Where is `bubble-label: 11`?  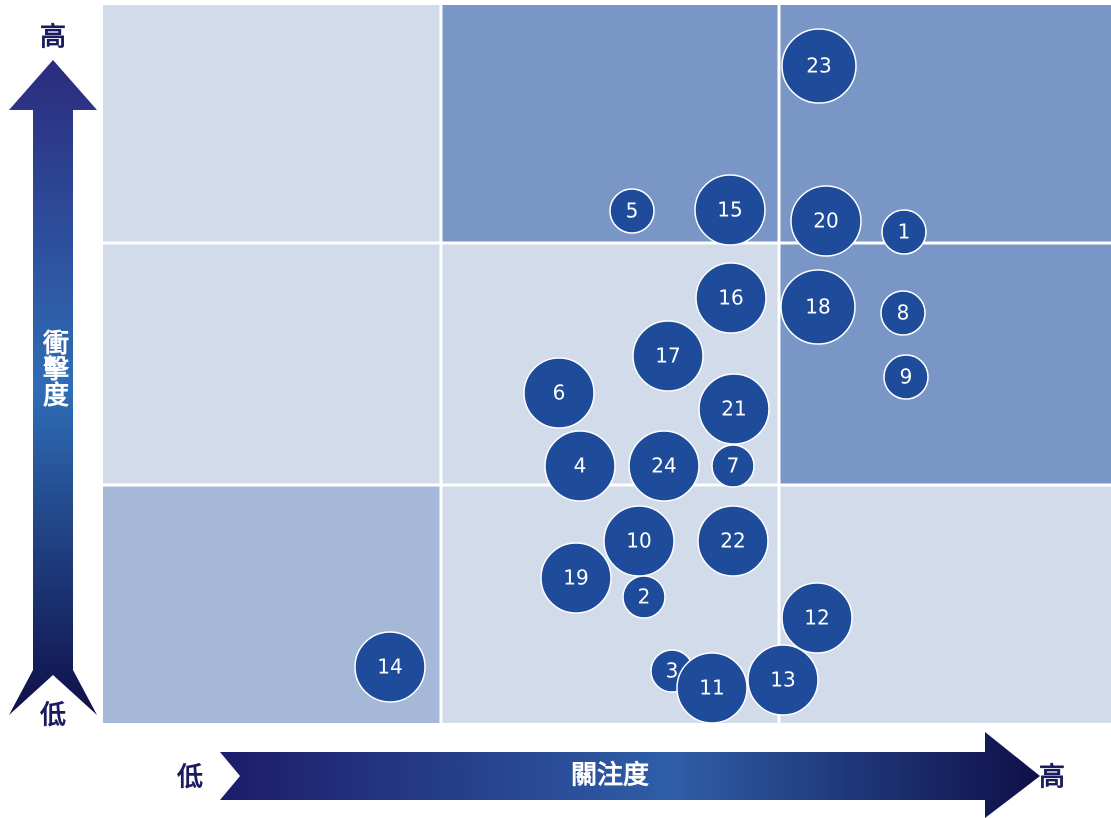 bubble-label: 11 is located at coordinates (711, 688).